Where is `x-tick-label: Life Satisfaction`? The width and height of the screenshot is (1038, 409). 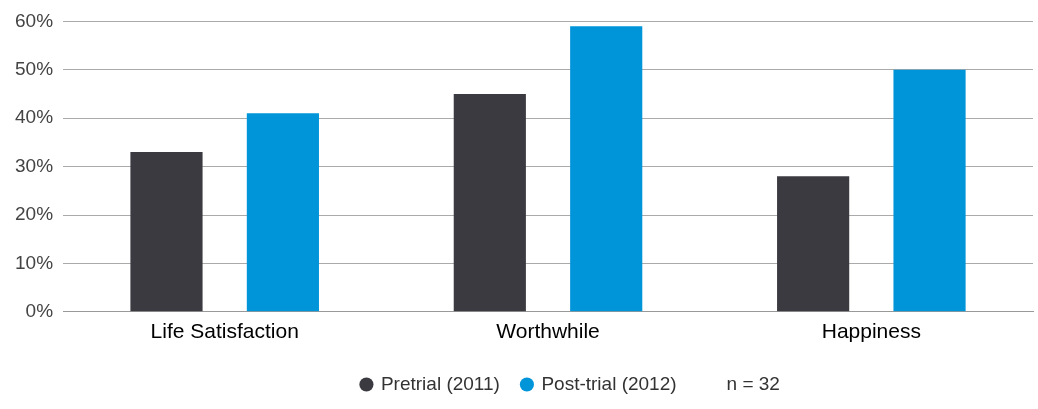
x-tick-label: Life Satisfaction is located at coordinates (224, 331).